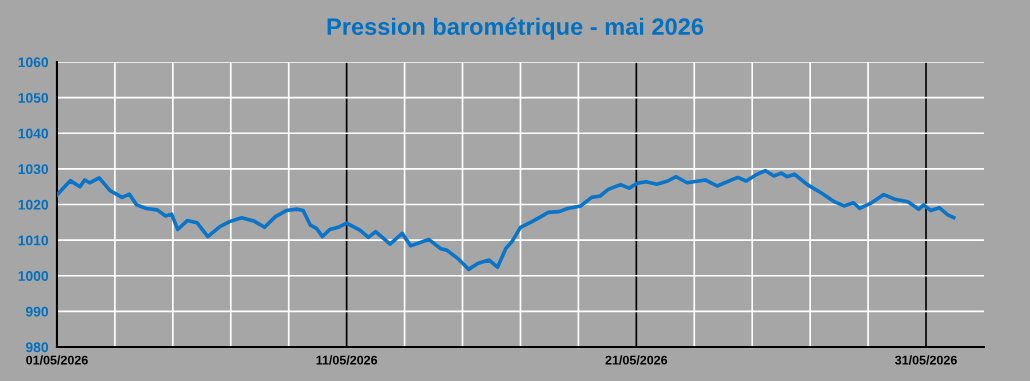 Image resolution: width=1030 pixels, height=381 pixels. Describe the element at coordinates (37, 347) in the screenshot. I see `y-tick-label: 980` at that location.